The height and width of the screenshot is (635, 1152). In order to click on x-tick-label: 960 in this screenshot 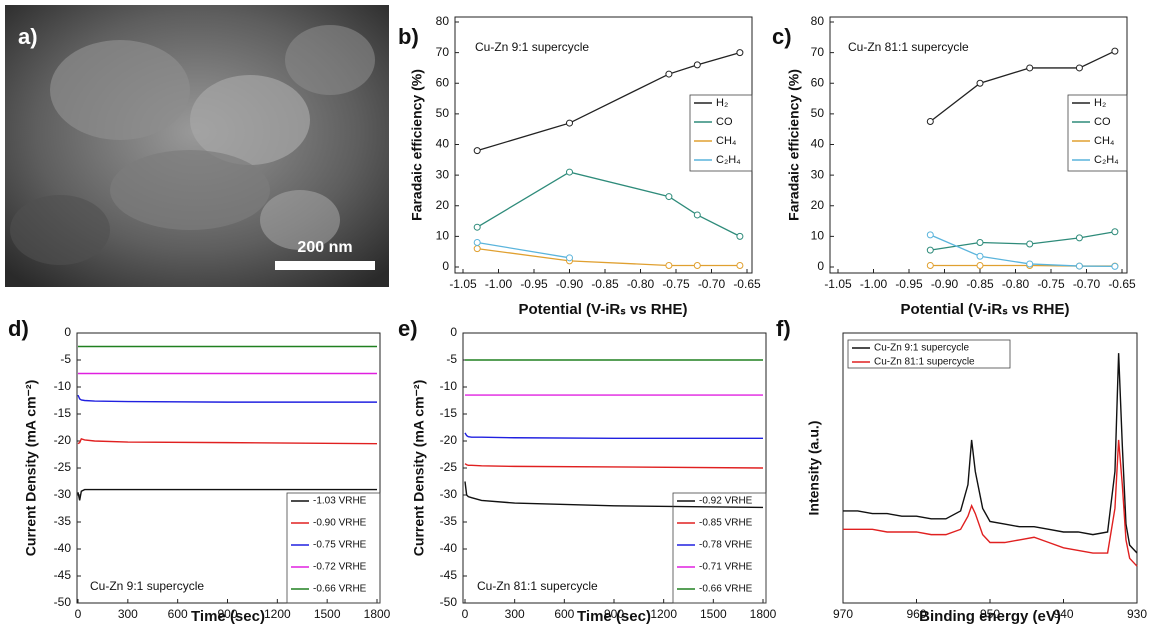, I will do `click(916, 614)`.